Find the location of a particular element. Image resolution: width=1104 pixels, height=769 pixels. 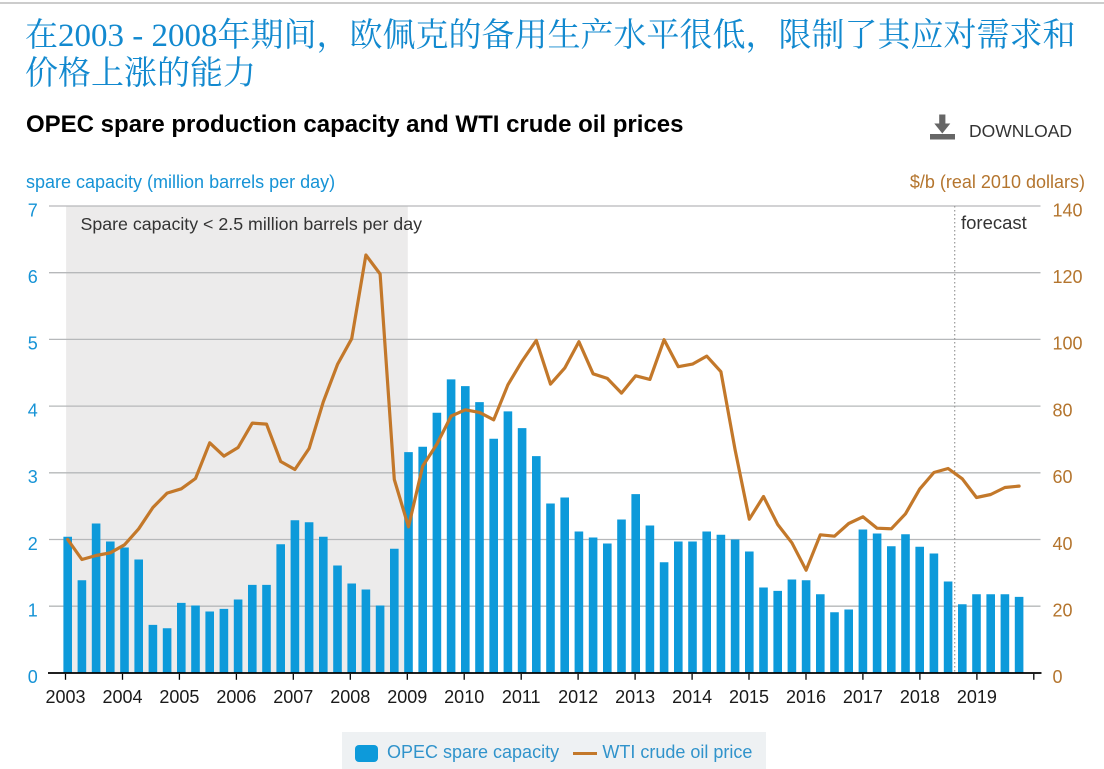

svg-text: 2011 is located at coordinates (521, 697).